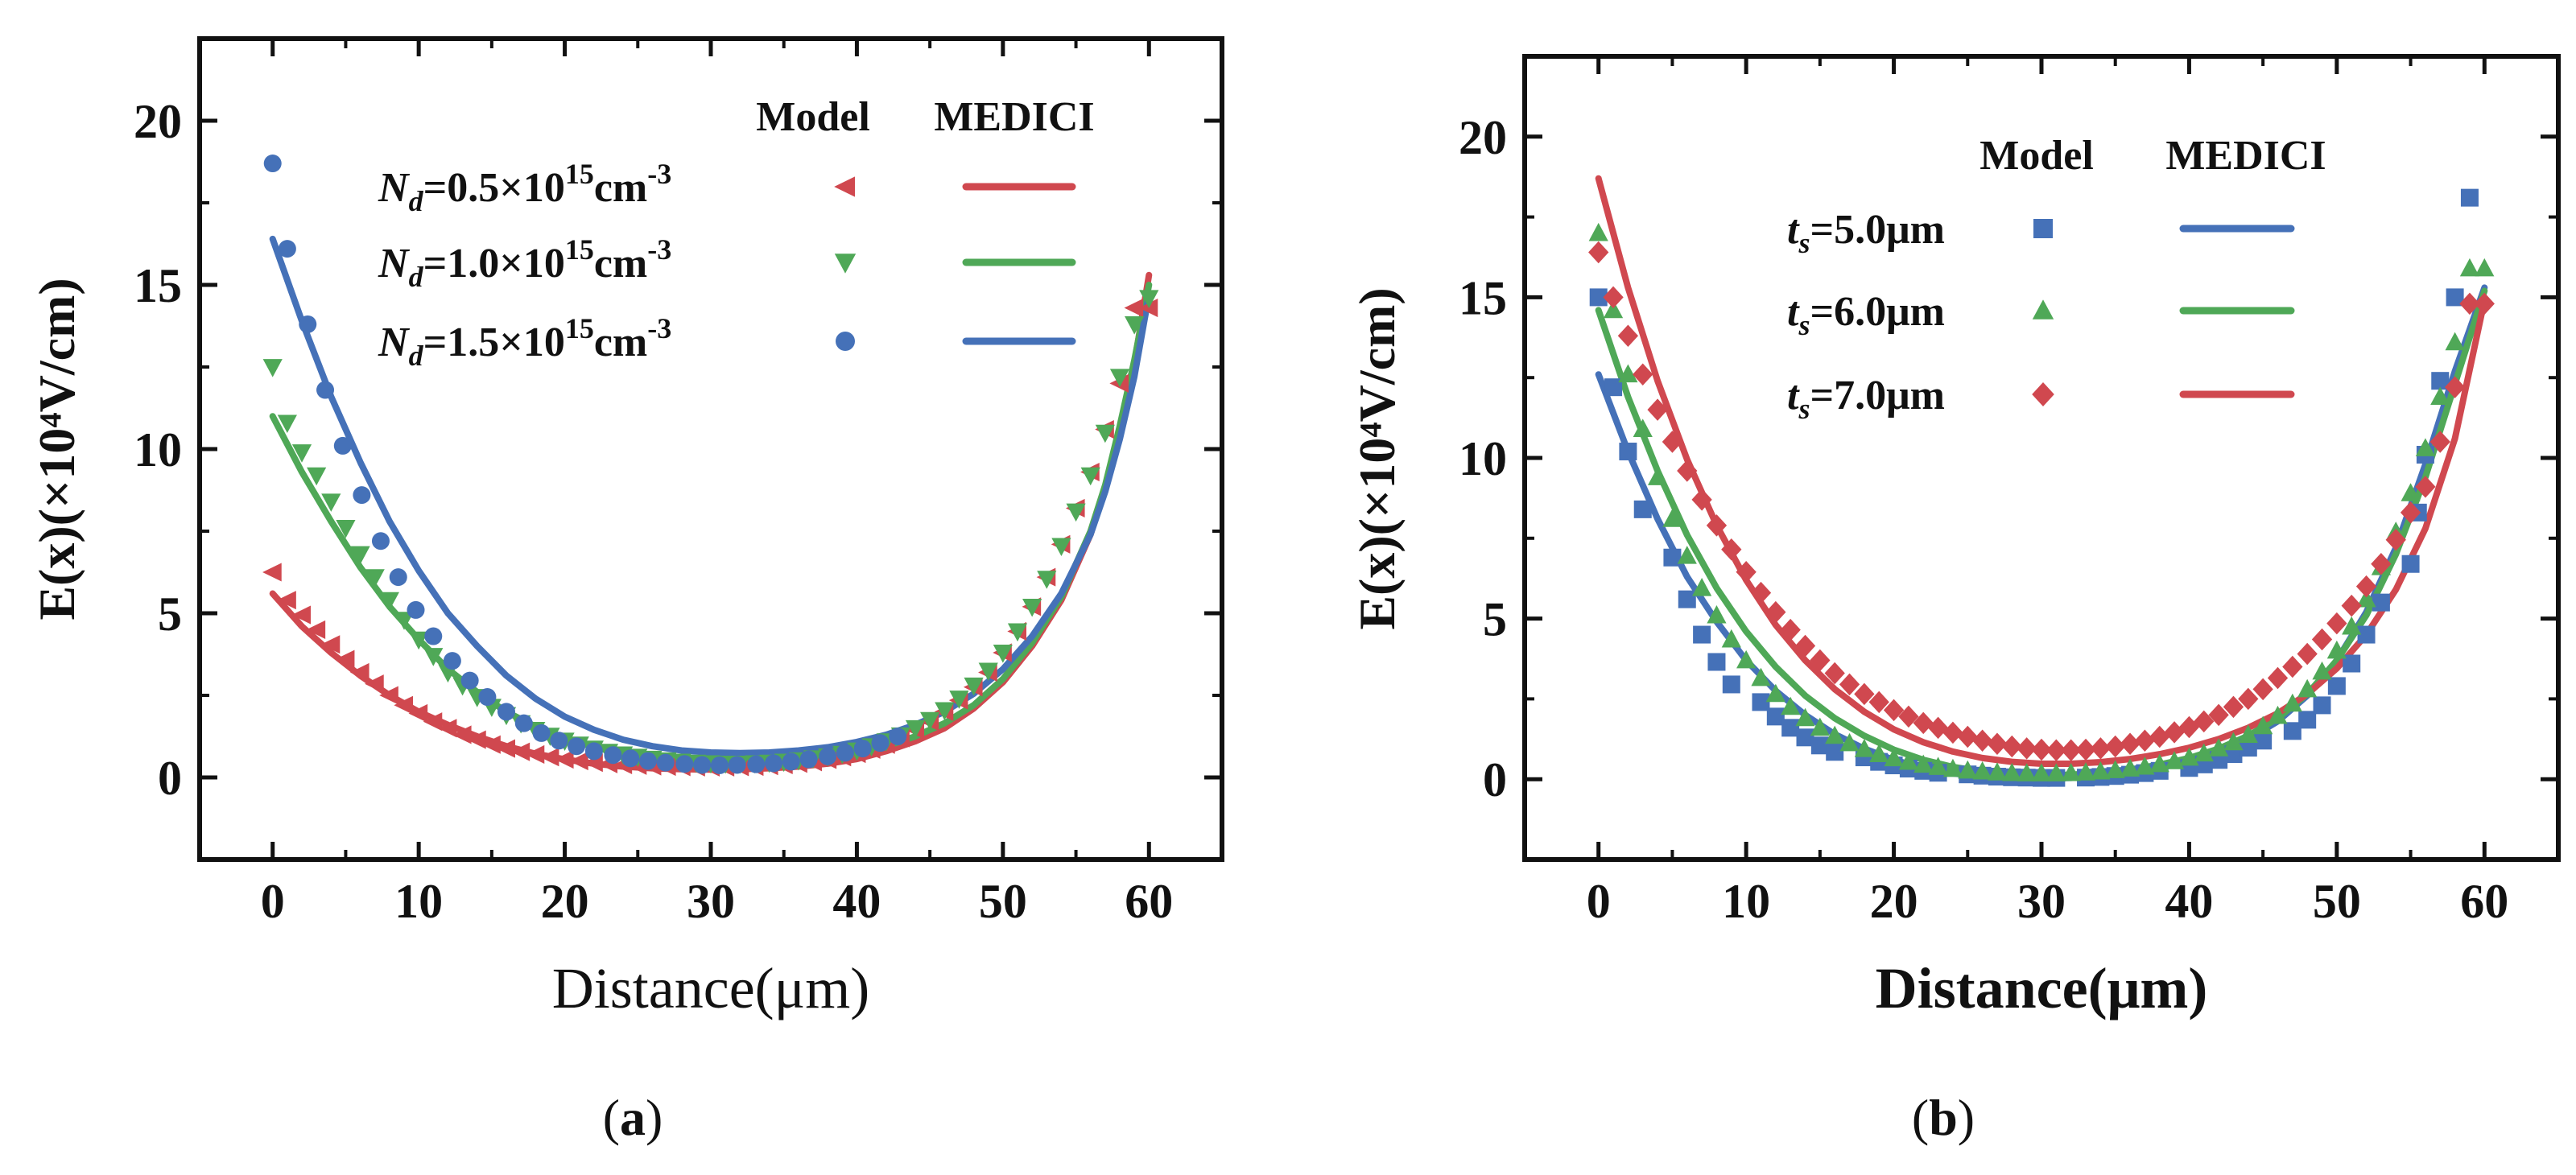 The height and width of the screenshot is (1175, 2576). I want to click on y-tick-label: 0, so click(1495, 779).